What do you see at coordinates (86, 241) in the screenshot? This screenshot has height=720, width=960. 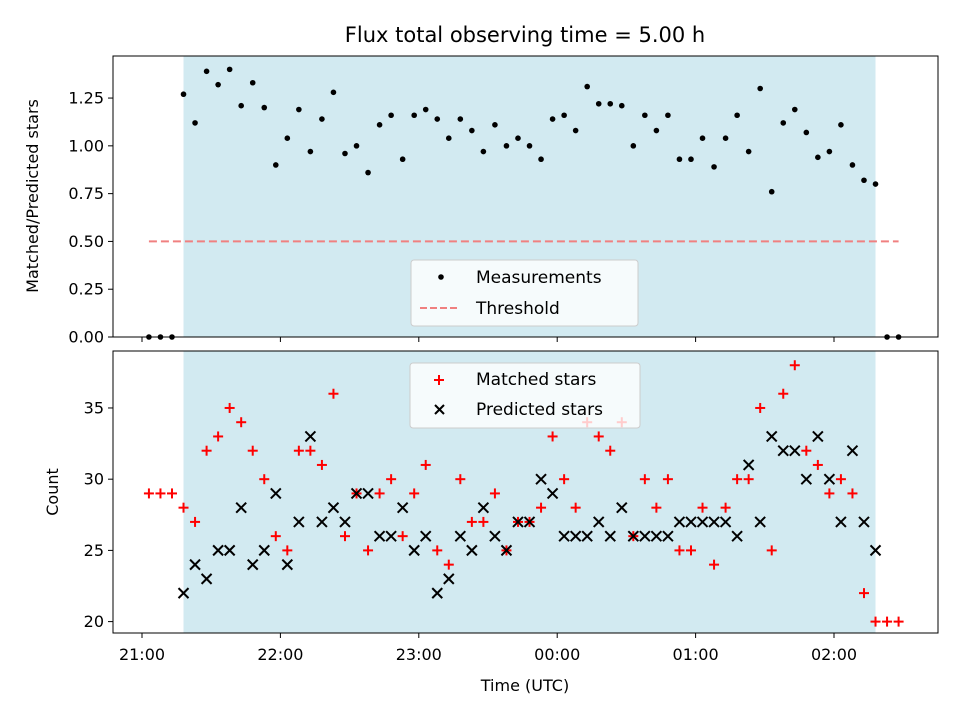 I see `y-tick-label: 0.50` at bounding box center [86, 241].